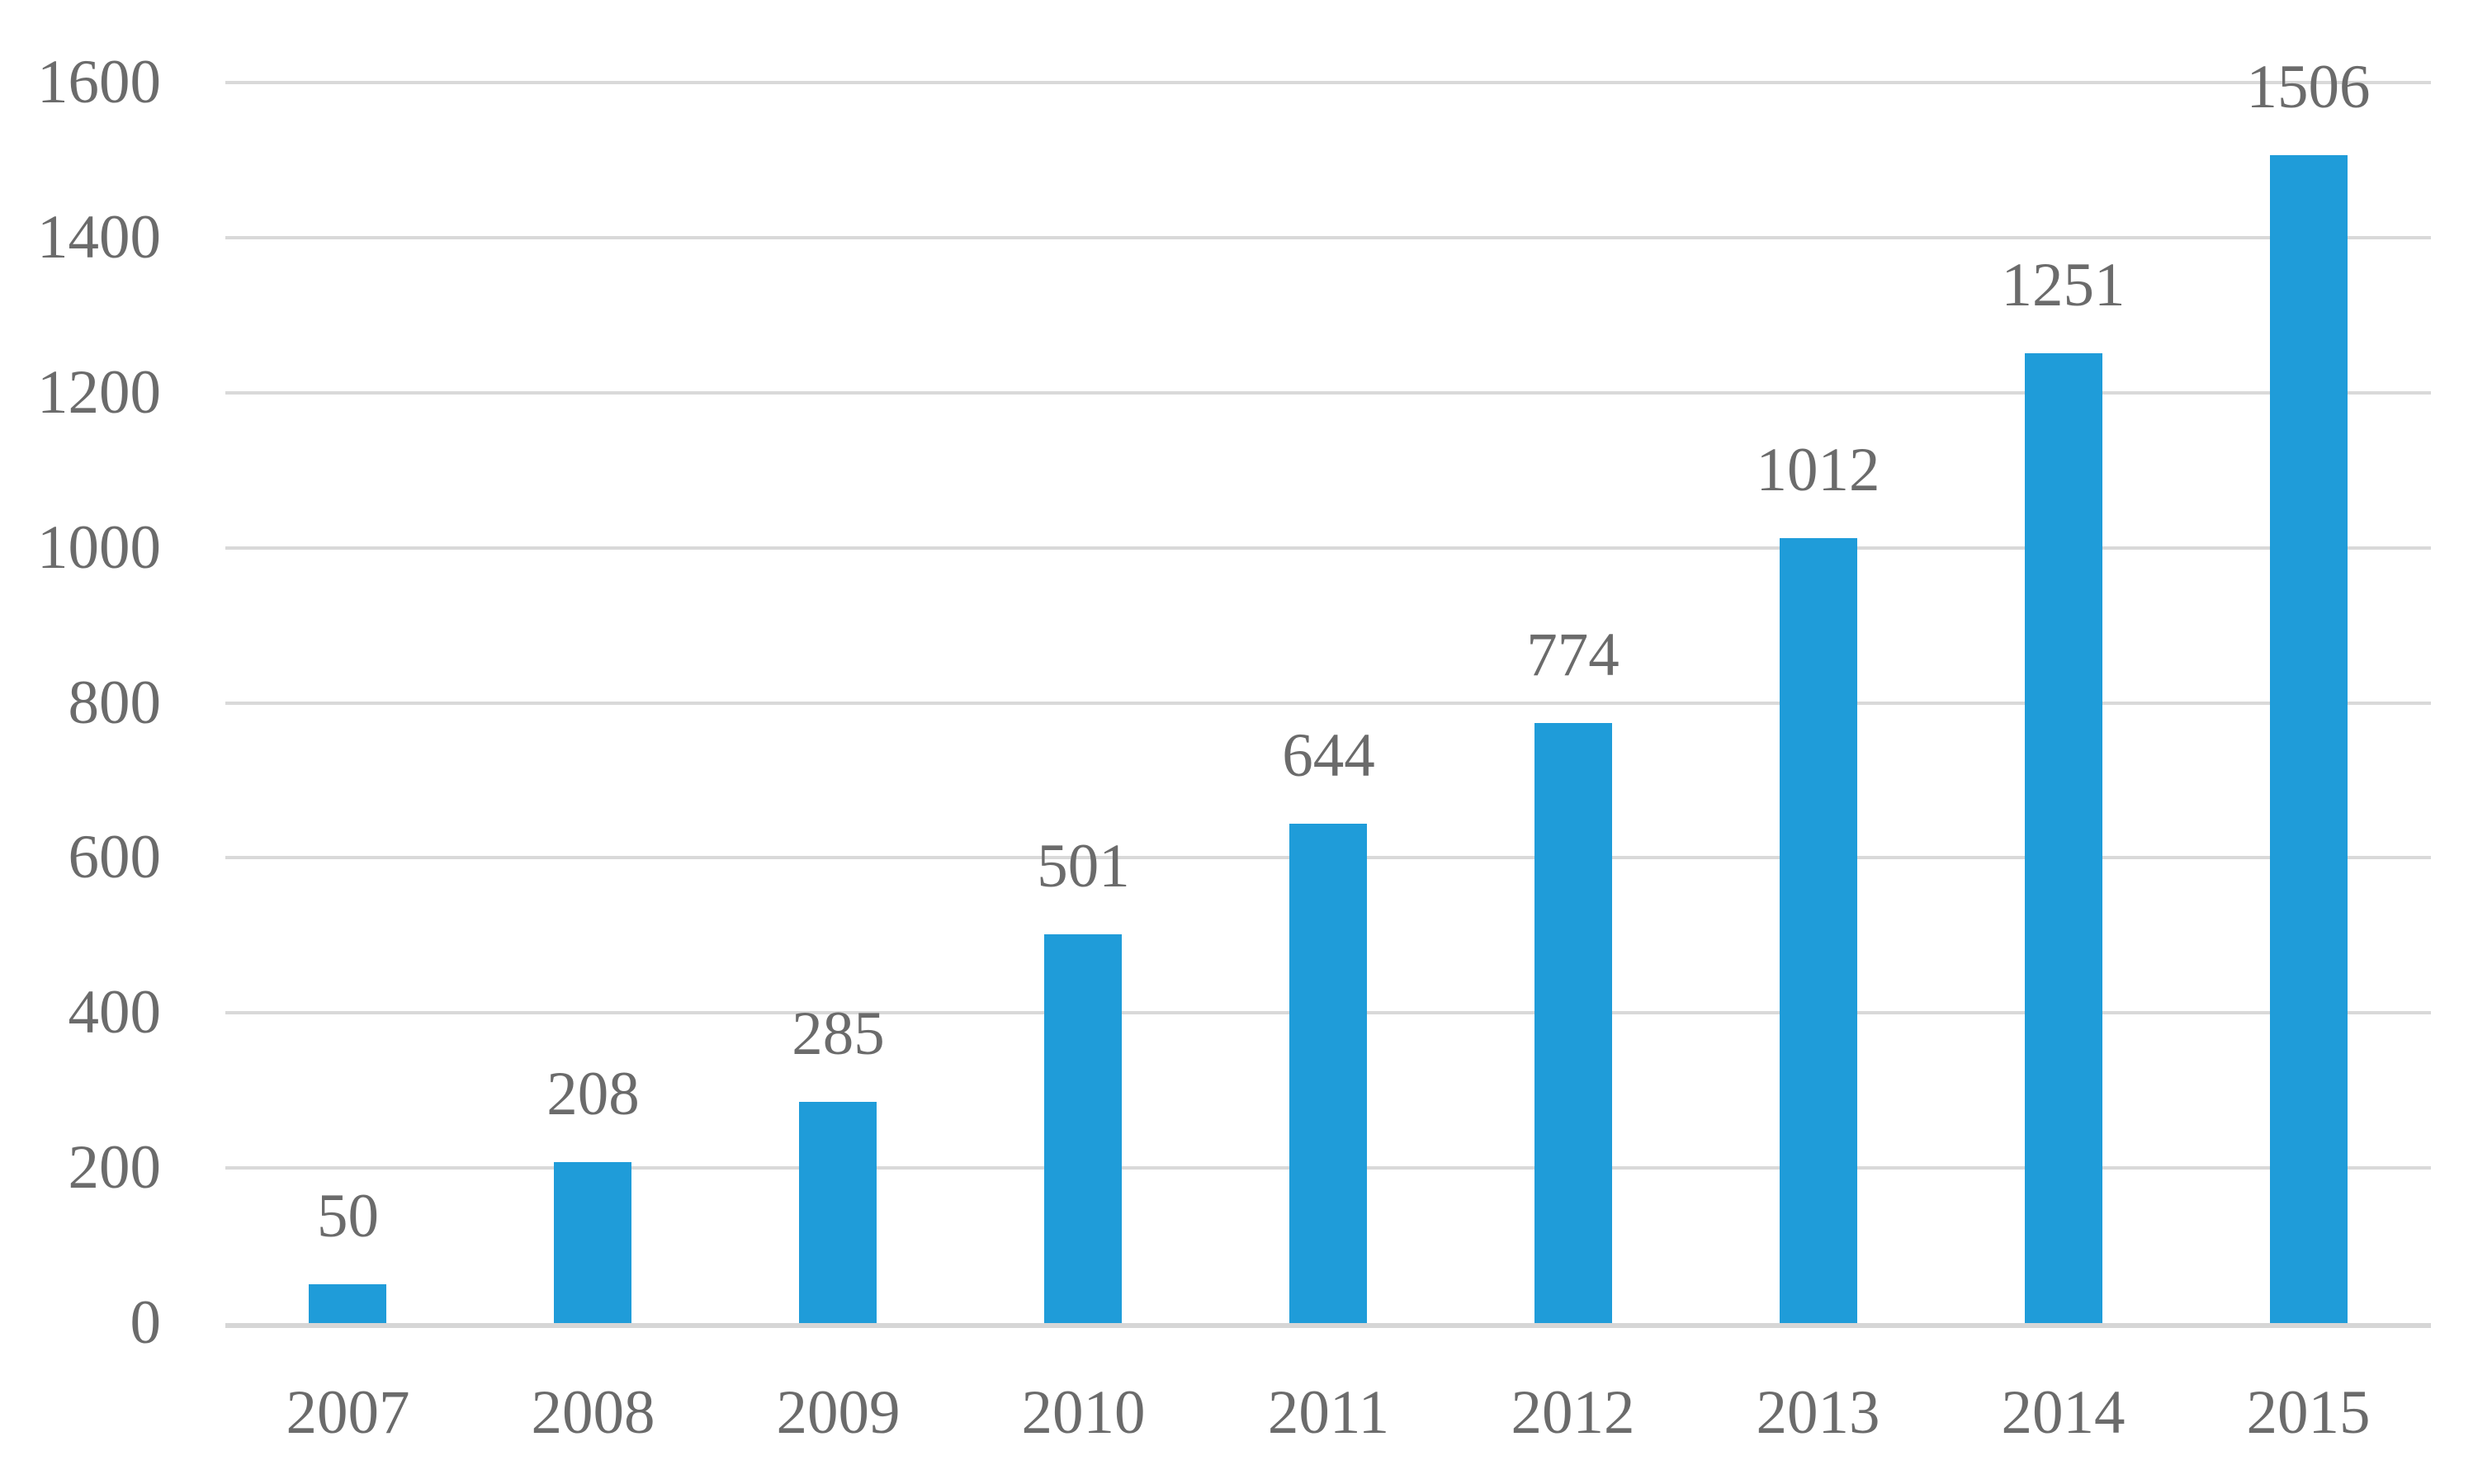 Image resolution: width=2492 pixels, height=1484 pixels. I want to click on y-tick-label-600: 600, so click(115, 857).